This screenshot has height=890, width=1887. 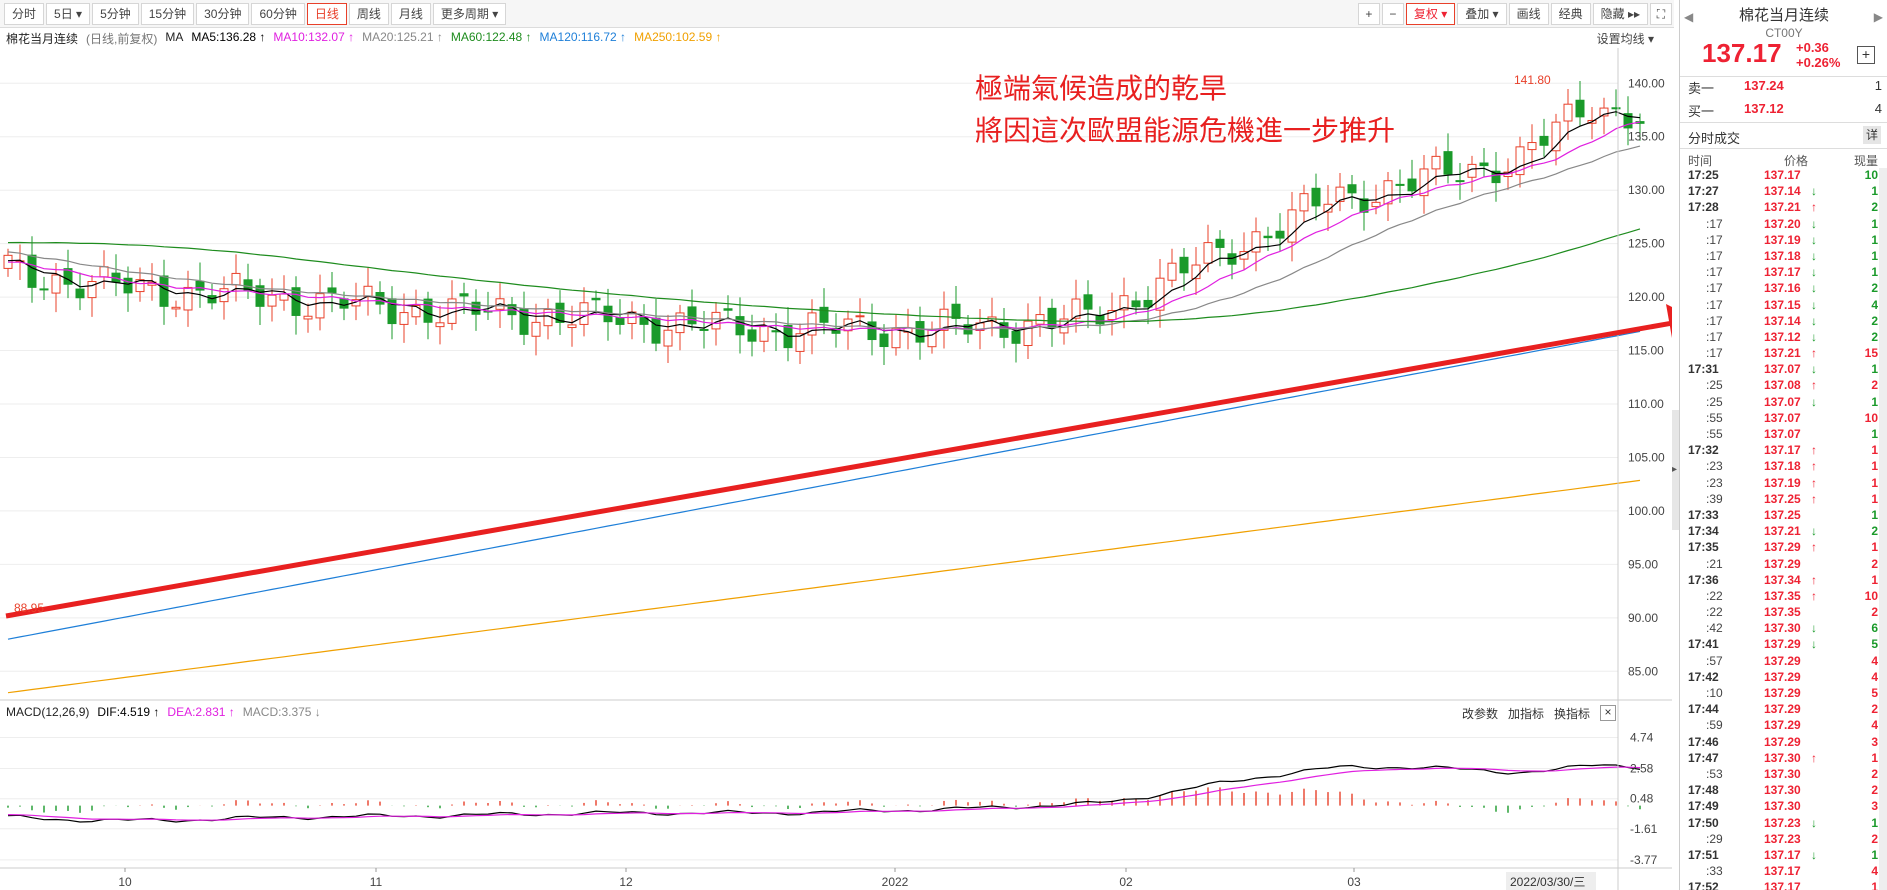 I want to click on prev-instrument-icon: ◀, so click(x=1689, y=17).